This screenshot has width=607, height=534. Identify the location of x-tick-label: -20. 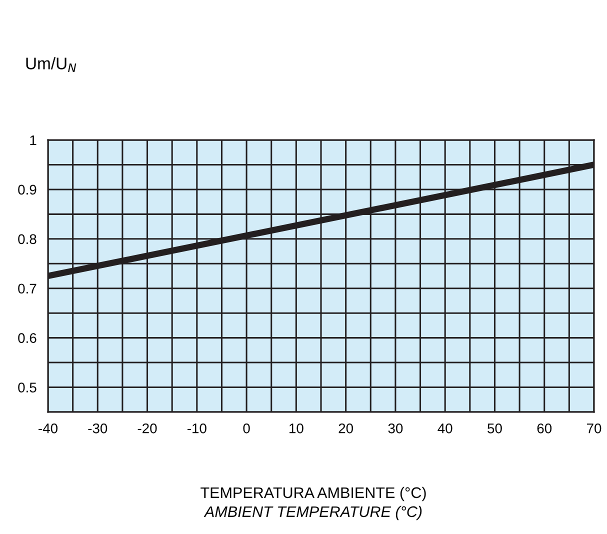
(147, 428).